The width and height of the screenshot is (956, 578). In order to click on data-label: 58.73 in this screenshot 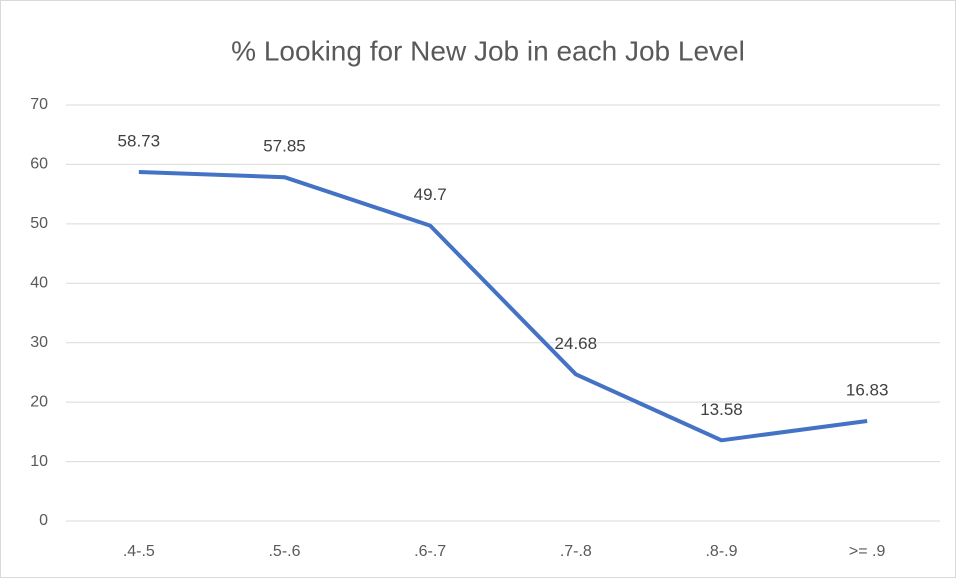, I will do `click(139, 140)`.